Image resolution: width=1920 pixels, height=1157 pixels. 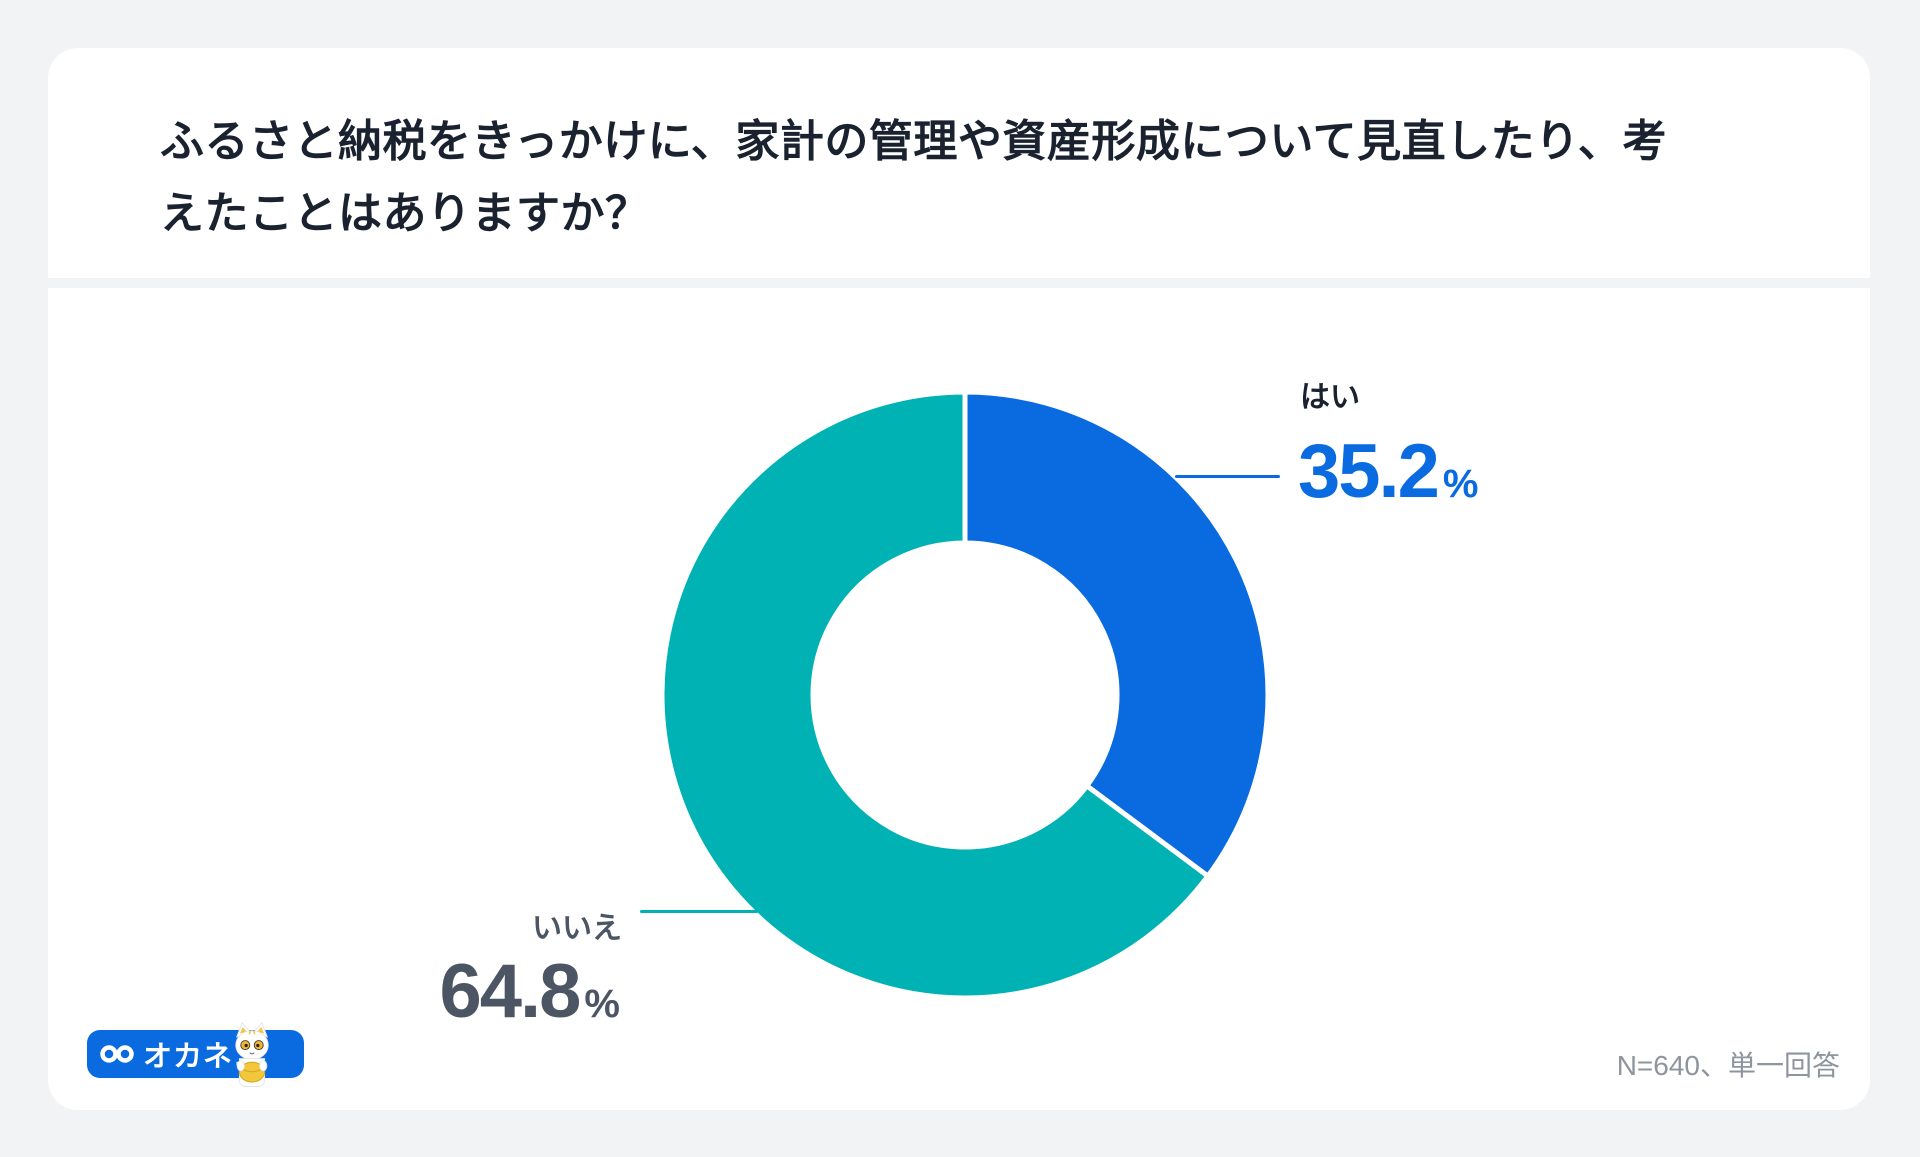 I want to click on slice-value-yes: 35.2 %, so click(x=1388, y=472).